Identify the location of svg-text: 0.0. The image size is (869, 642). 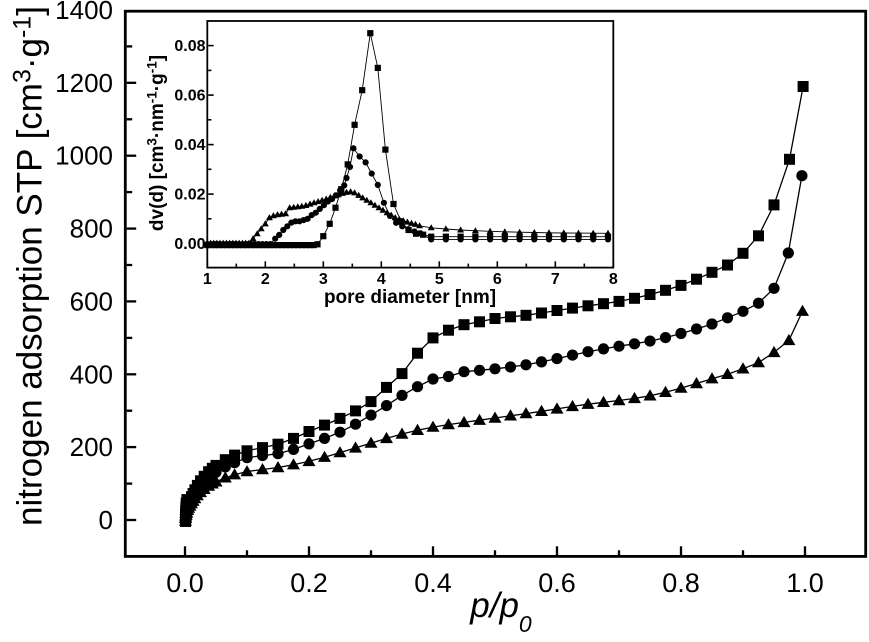
(185, 583).